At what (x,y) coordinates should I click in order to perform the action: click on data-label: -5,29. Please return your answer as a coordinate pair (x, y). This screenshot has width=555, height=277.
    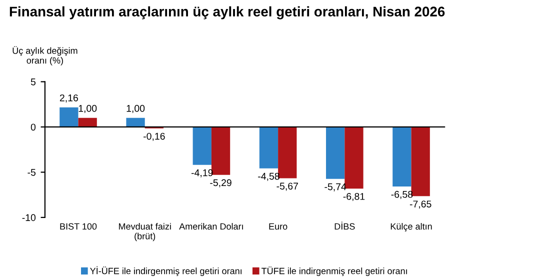
    Looking at the image, I should click on (221, 183).